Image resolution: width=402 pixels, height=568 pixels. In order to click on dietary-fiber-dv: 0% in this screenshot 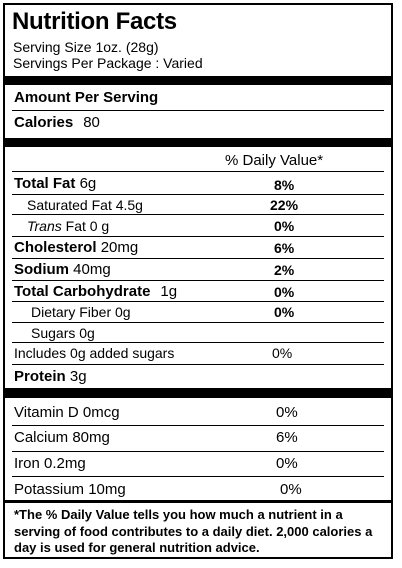, I will do `click(284, 312)`.